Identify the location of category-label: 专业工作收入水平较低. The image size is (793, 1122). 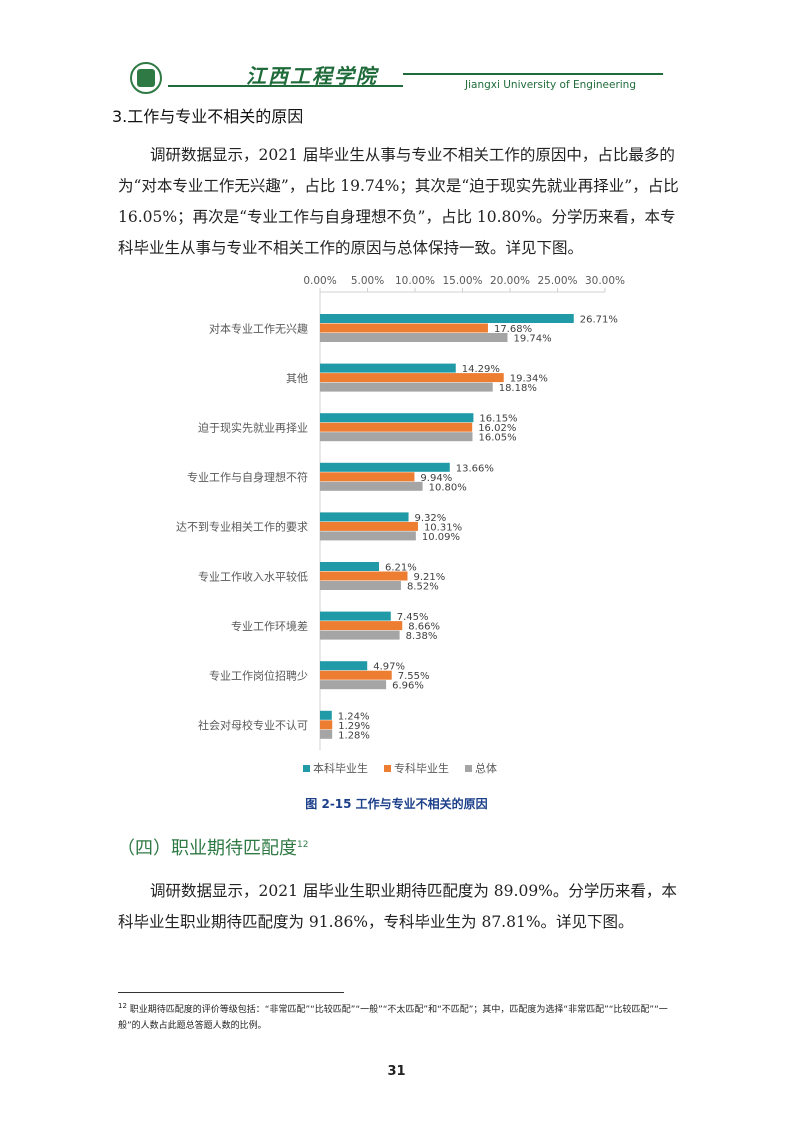
(253, 576).